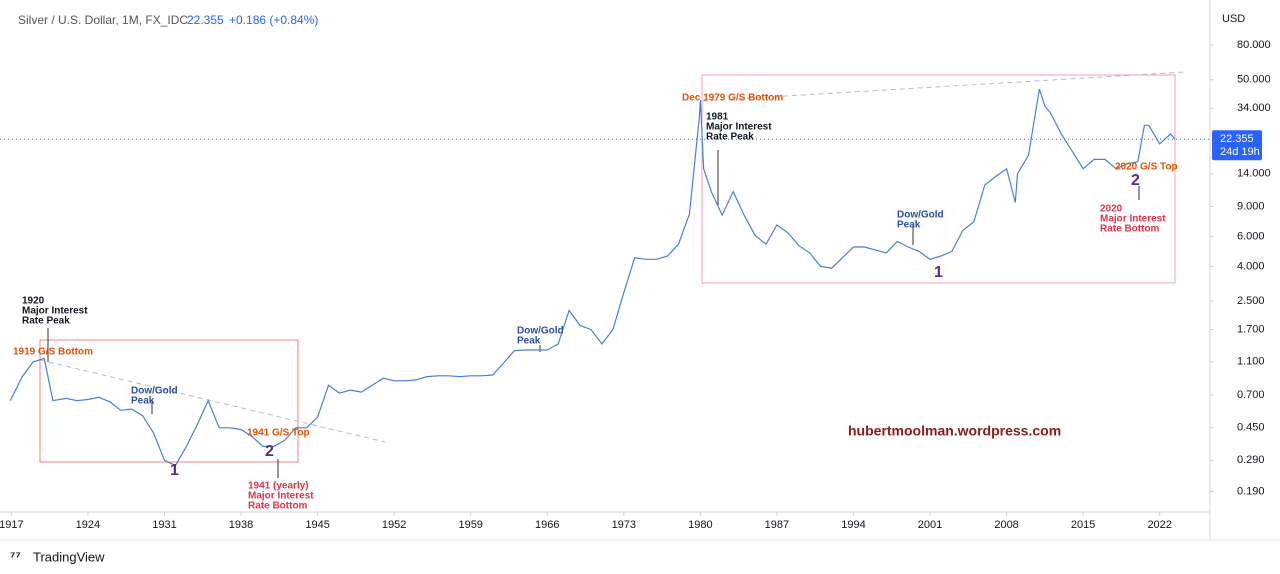 The width and height of the screenshot is (1280, 574). What do you see at coordinates (278, 433) in the screenshot?
I see `annotation: 1941 G/S Top` at bounding box center [278, 433].